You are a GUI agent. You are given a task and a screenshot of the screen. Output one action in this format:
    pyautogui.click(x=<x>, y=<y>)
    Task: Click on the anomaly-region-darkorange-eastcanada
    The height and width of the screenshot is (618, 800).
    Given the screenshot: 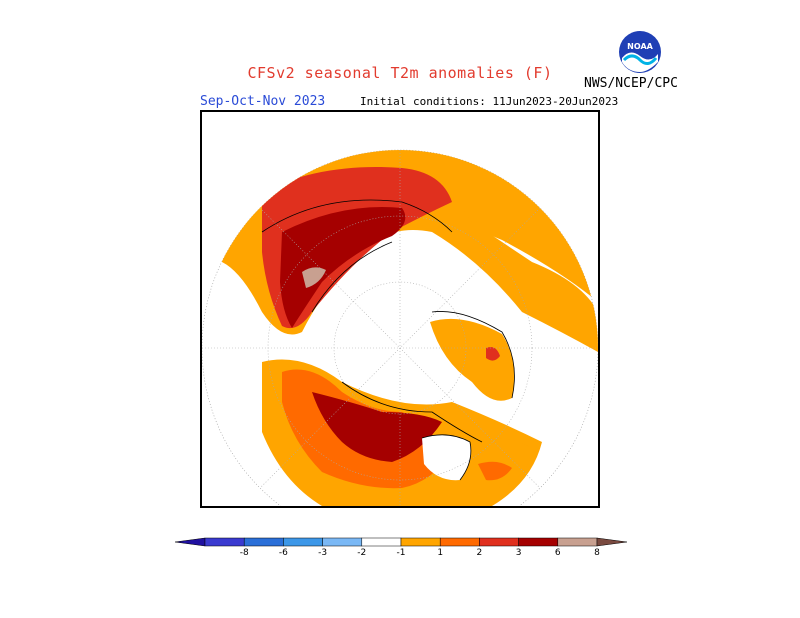 What is the action you would take?
    pyautogui.click(x=495, y=471)
    